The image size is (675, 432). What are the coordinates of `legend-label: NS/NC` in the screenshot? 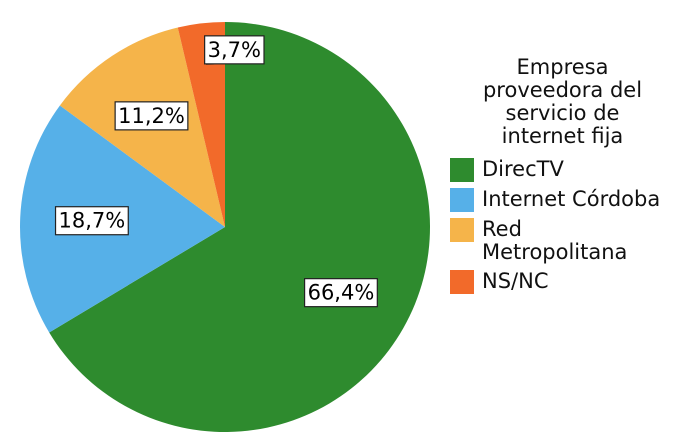 It's located at (515, 281).